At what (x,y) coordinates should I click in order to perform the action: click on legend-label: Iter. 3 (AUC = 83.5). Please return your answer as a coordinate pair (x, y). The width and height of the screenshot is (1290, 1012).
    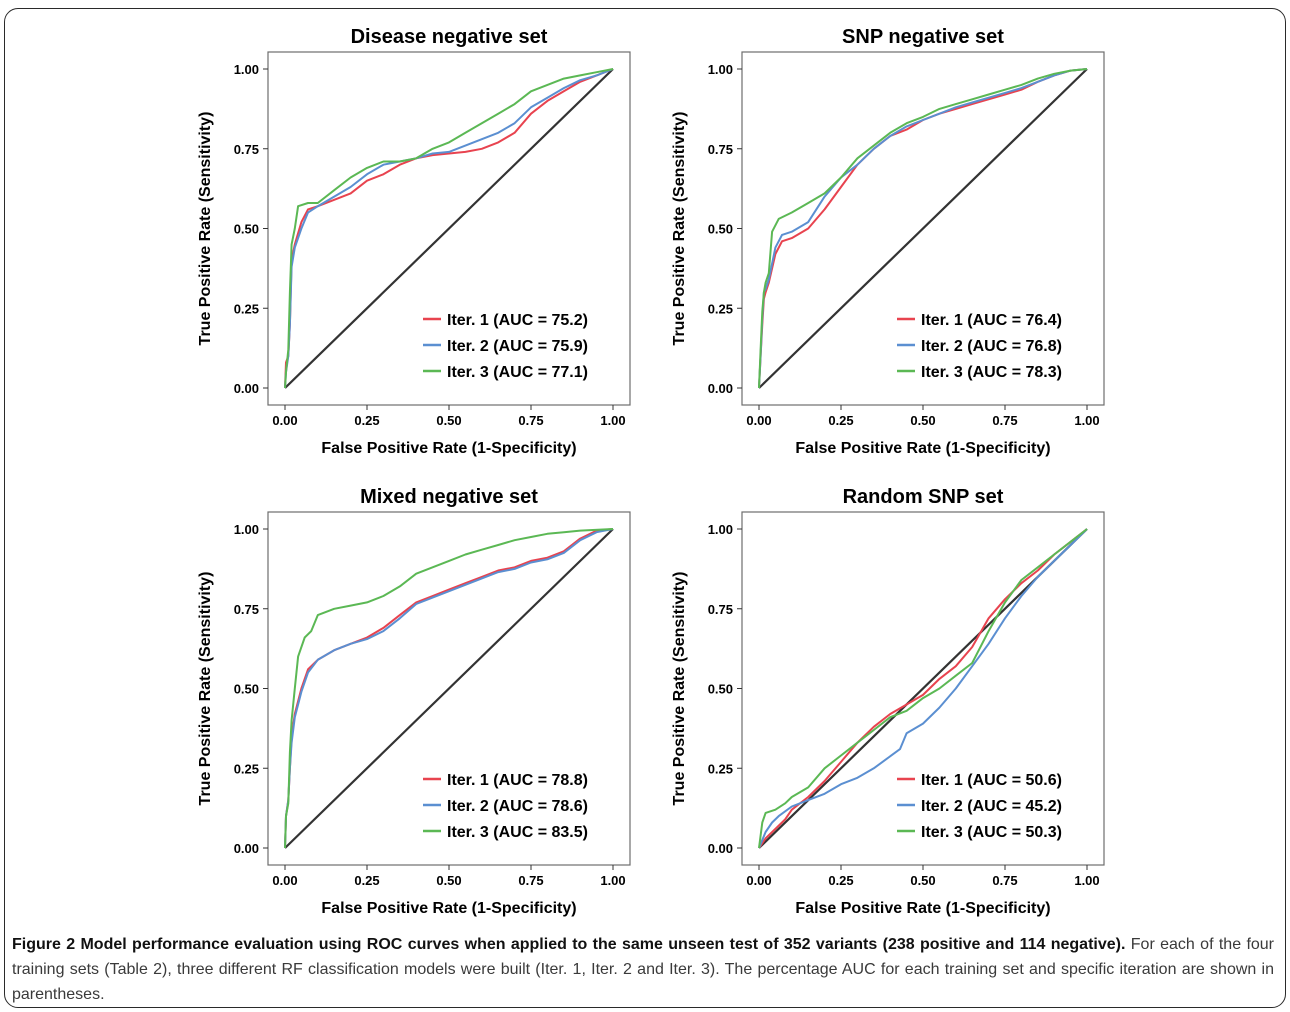
    Looking at the image, I should click on (517, 832).